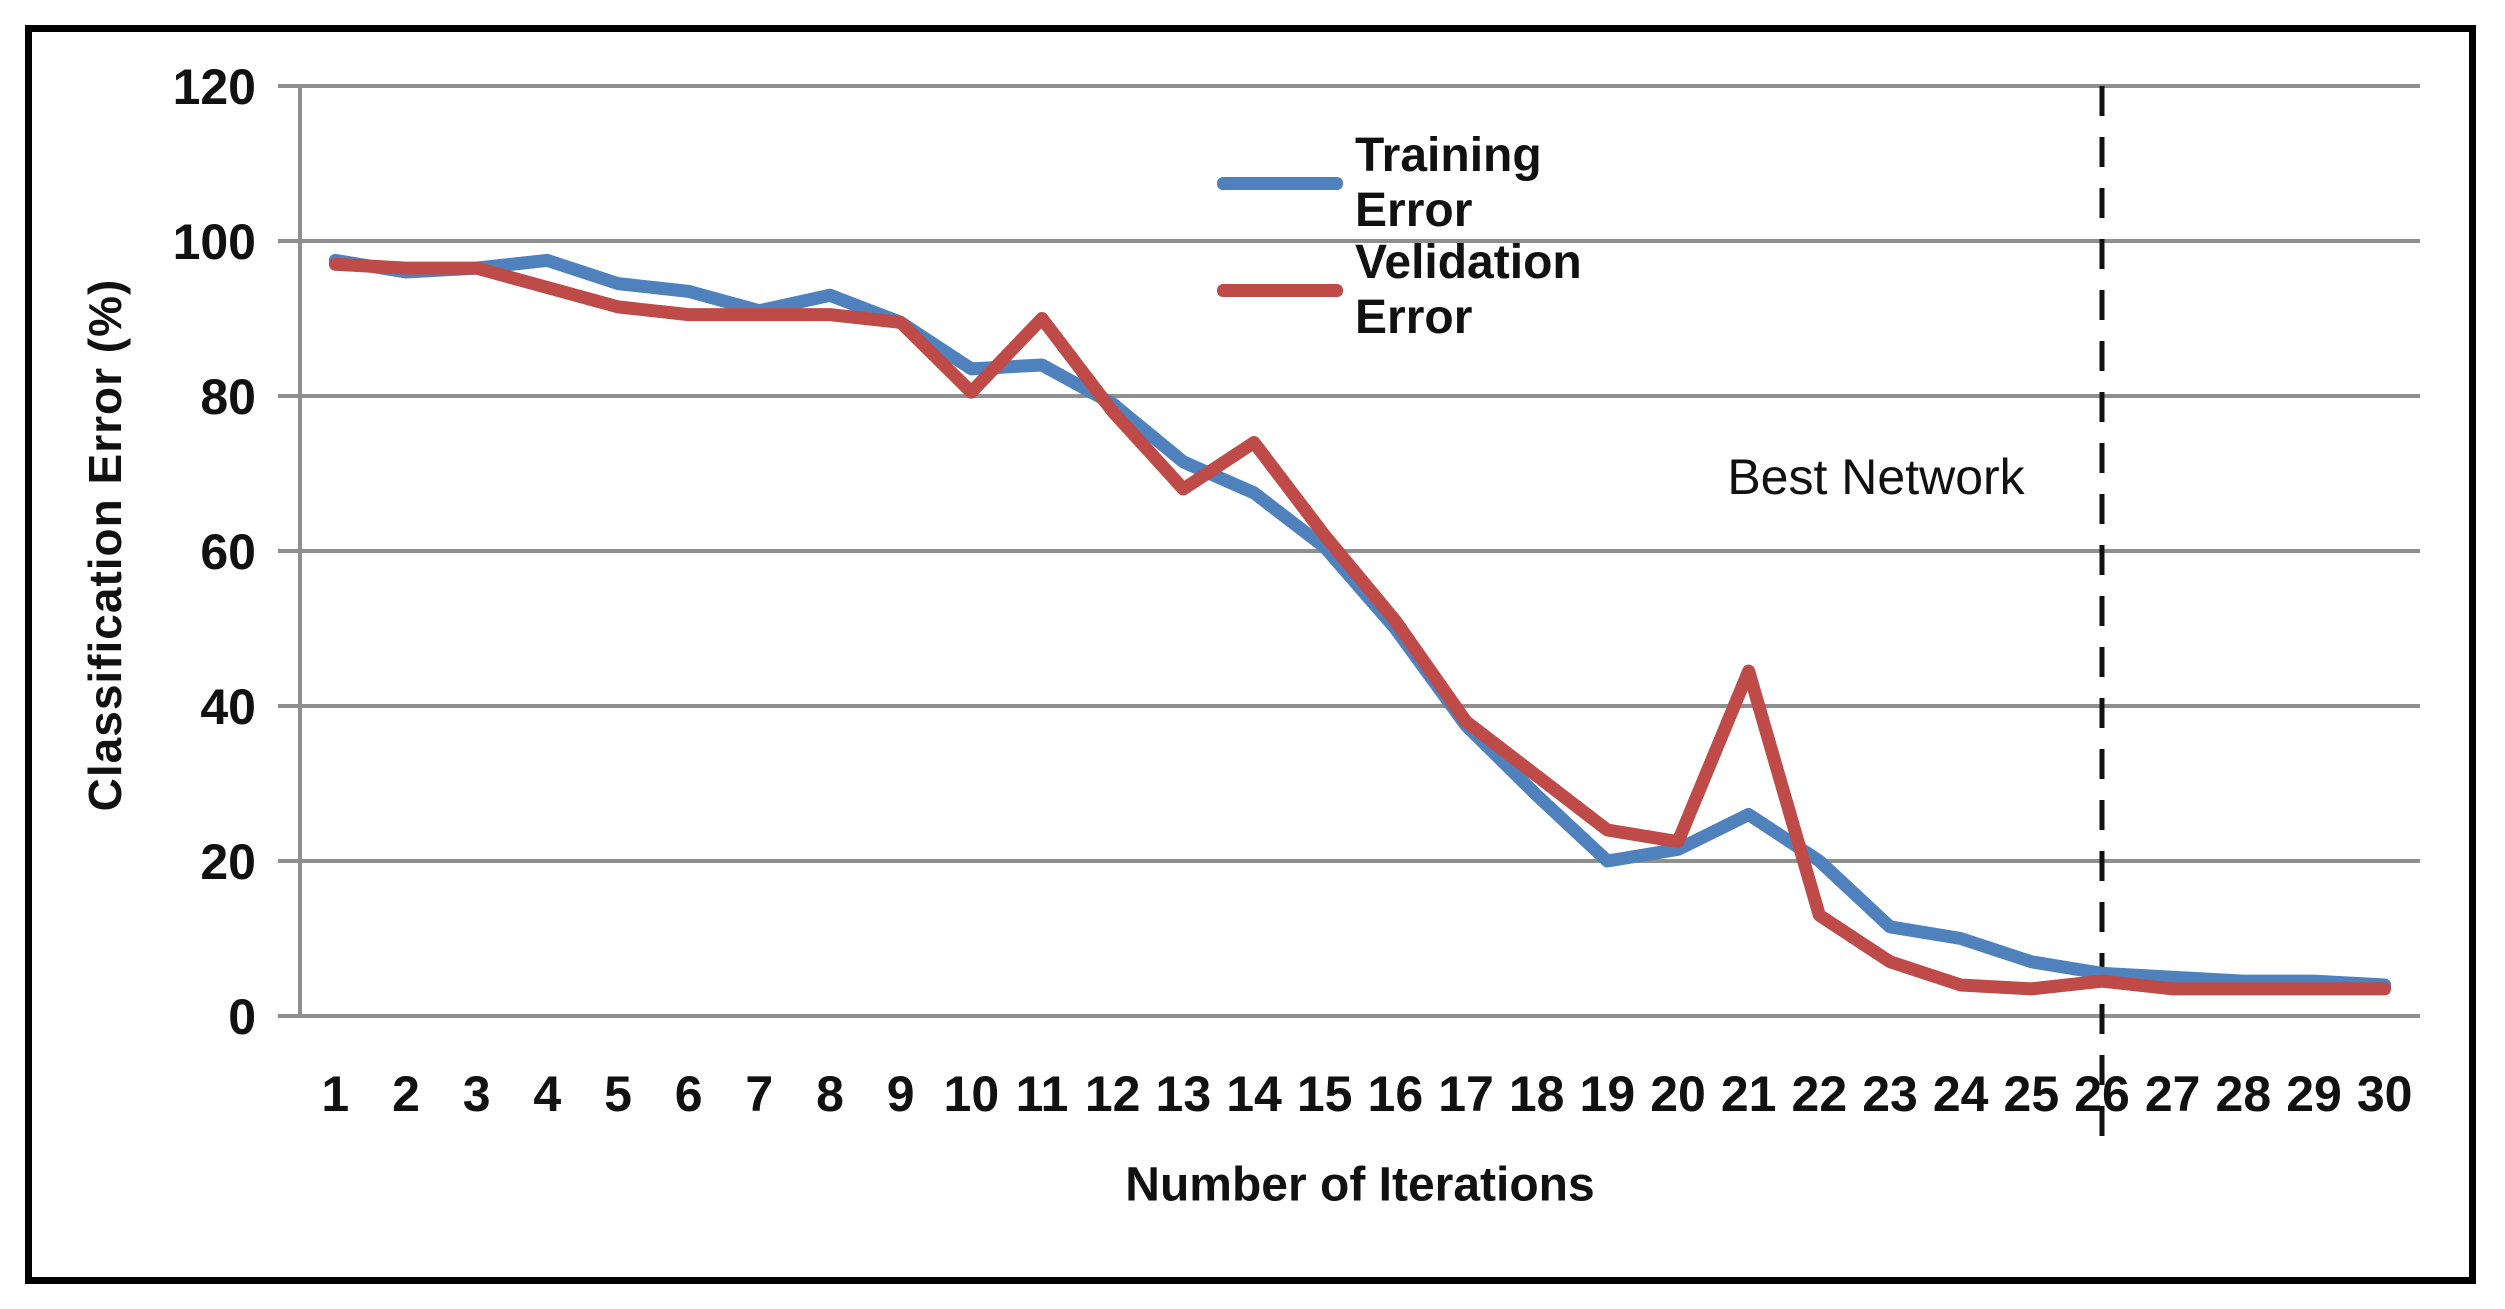  Describe the element at coordinates (228, 707) in the screenshot. I see `y-tick-label: 40` at that location.